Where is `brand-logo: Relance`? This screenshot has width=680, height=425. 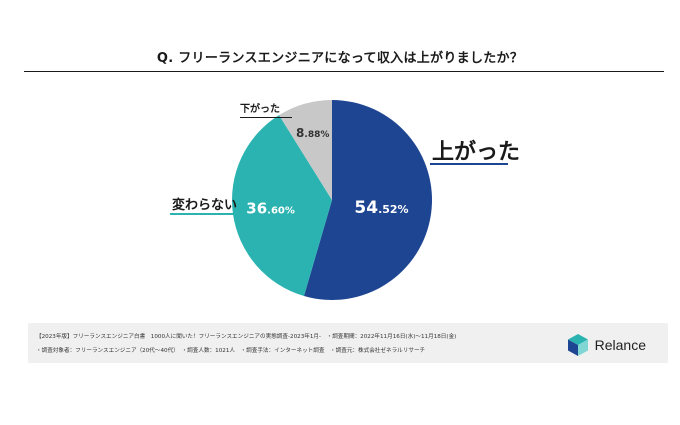
brand-logo: Relance is located at coordinates (606, 345).